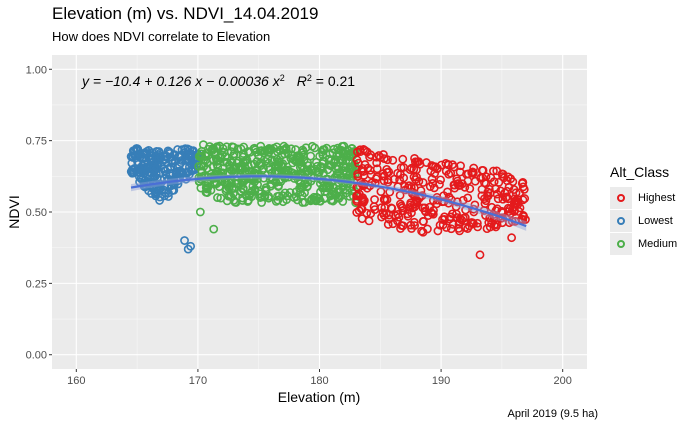 This screenshot has width=694, height=428. Describe the element at coordinates (198, 381) in the screenshot. I see `x-tick-label: 170` at that location.